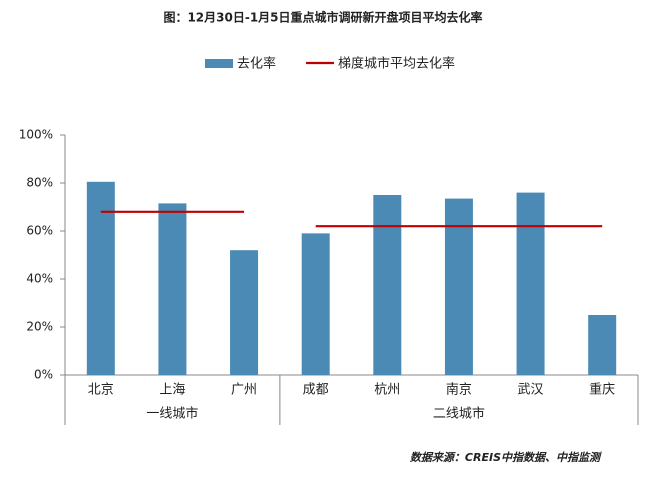 The width and height of the screenshot is (646, 484). I want to click on x-tick-label: 南京, so click(459, 390).